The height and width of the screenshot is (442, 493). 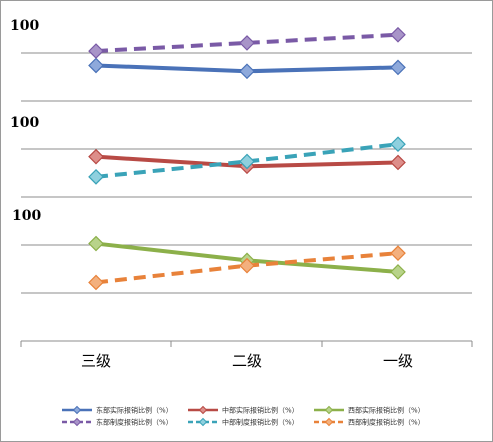 What do you see at coordinates (398, 361) in the screenshot?
I see `x-tick-label: 一级` at bounding box center [398, 361].